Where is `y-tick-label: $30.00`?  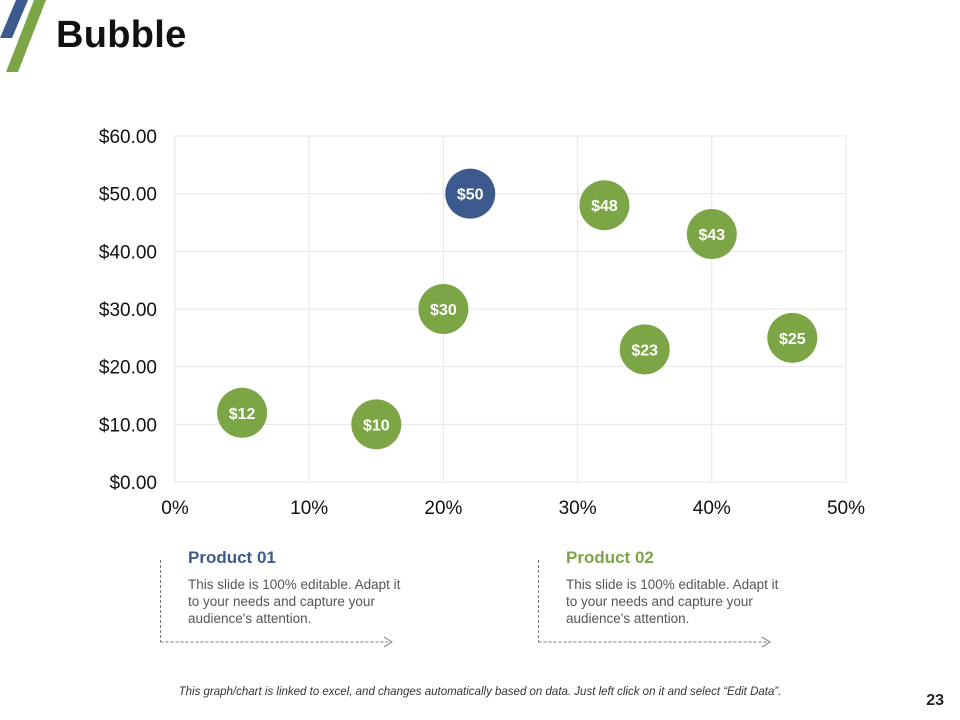
y-tick-label: $30.00 is located at coordinates (128, 310).